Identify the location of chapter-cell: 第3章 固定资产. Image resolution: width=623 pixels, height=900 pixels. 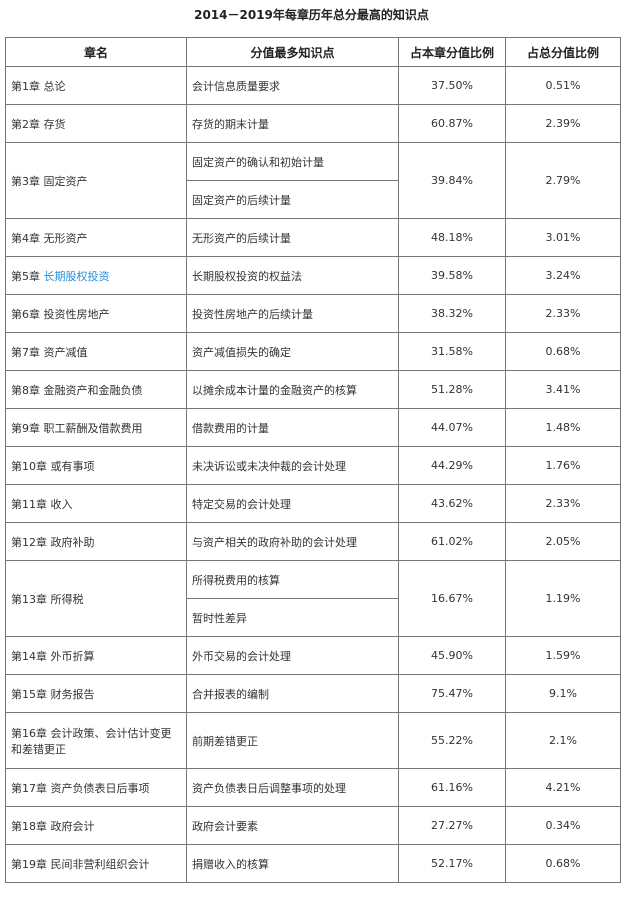
(96, 180).